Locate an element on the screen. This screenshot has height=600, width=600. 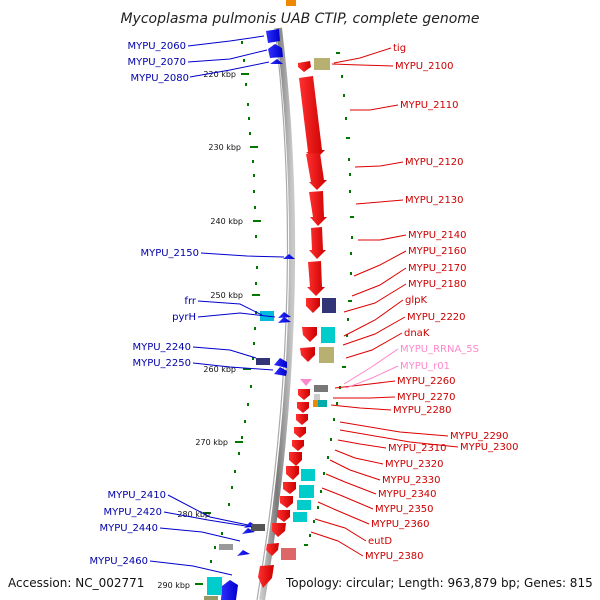
kbp-tick-label: 230 kbp is located at coordinates (224, 147).